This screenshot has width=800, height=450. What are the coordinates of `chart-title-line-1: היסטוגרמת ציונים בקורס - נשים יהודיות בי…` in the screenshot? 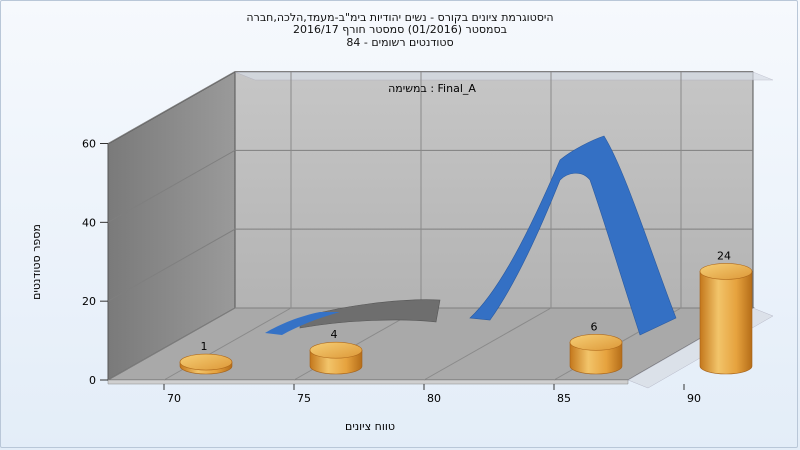 It's located at (400, 17).